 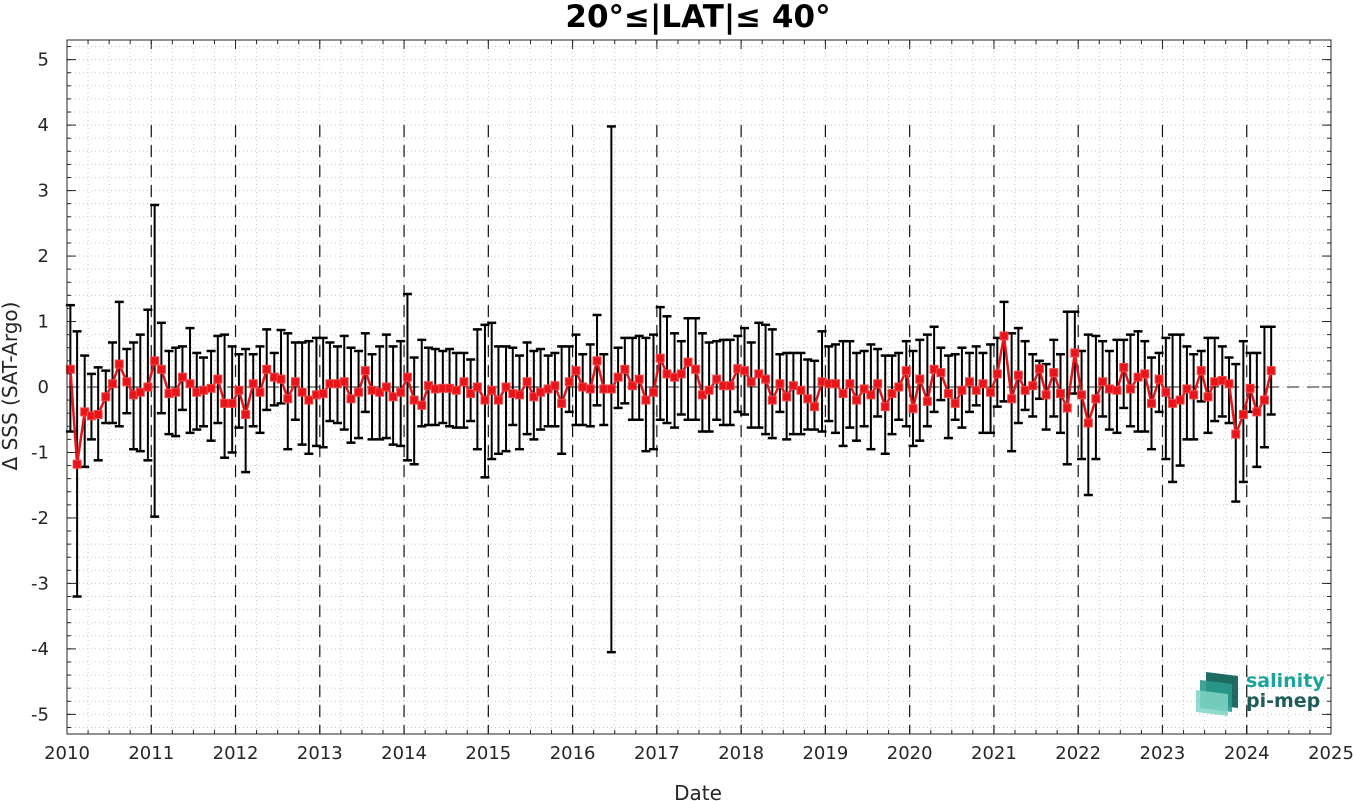 I want to click on x-tick-label: 2024, so click(x=1247, y=753).